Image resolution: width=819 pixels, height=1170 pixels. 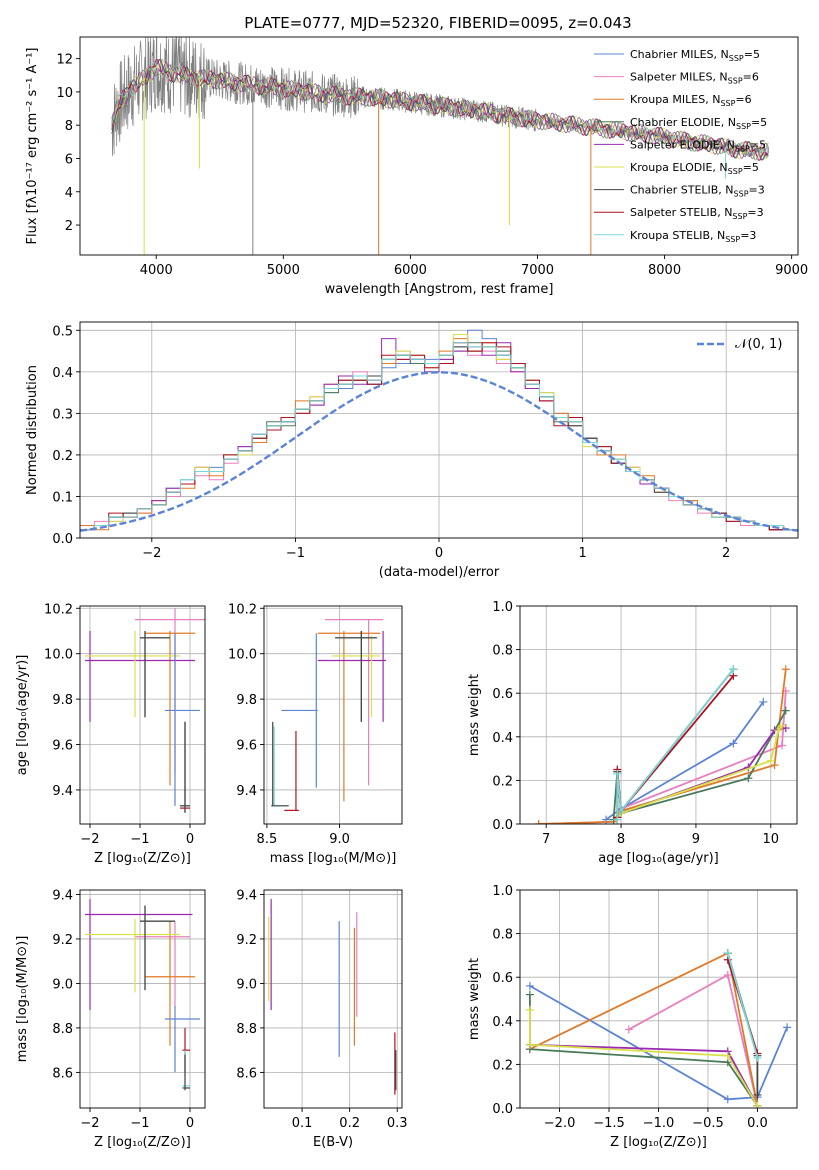 I want to click on y-tick-label: 9.0, so click(x=62, y=984).